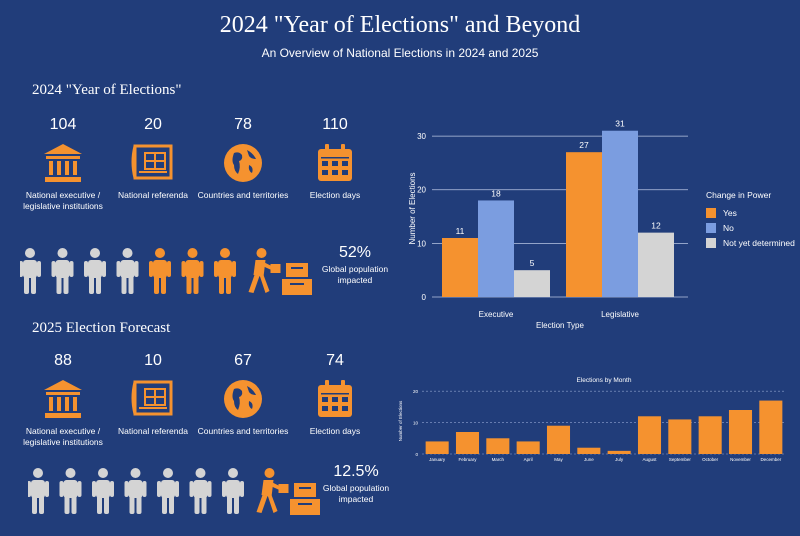  I want to click on stat-referenda-2025: 10 National referenda, so click(153, 394).